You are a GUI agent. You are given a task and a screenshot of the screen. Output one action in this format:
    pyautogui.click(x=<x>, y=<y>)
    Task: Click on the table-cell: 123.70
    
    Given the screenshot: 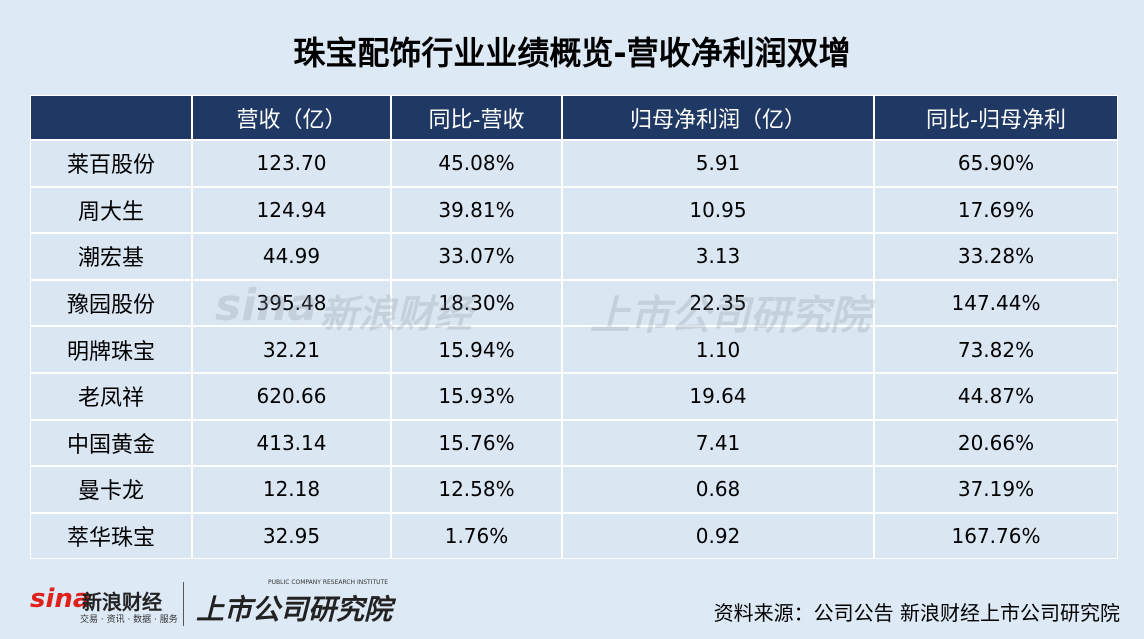 What is the action you would take?
    pyautogui.click(x=291, y=163)
    